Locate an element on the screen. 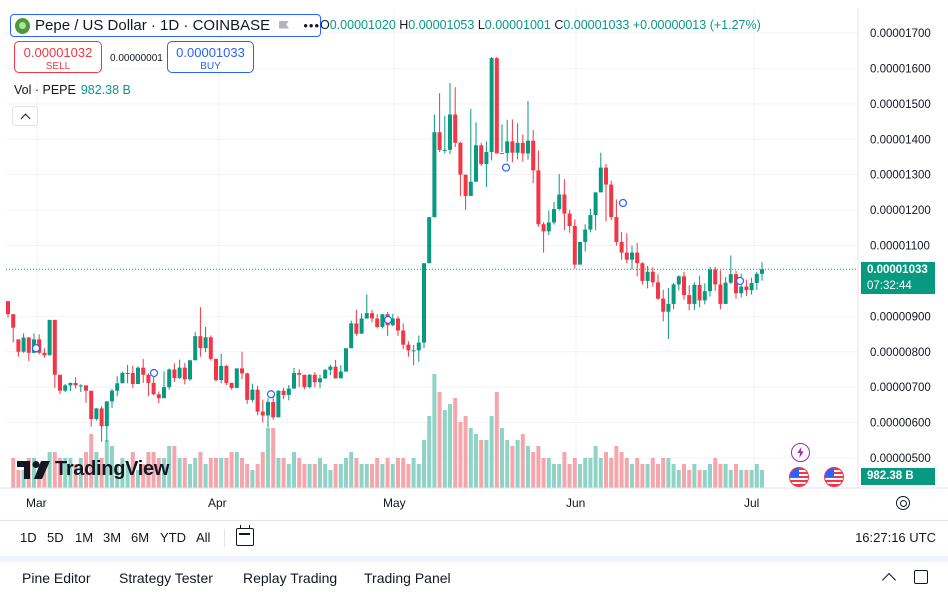 Image resolution: width=948 pixels, height=596 pixels. clock: 16:27:16 UTC is located at coordinates (895, 537).